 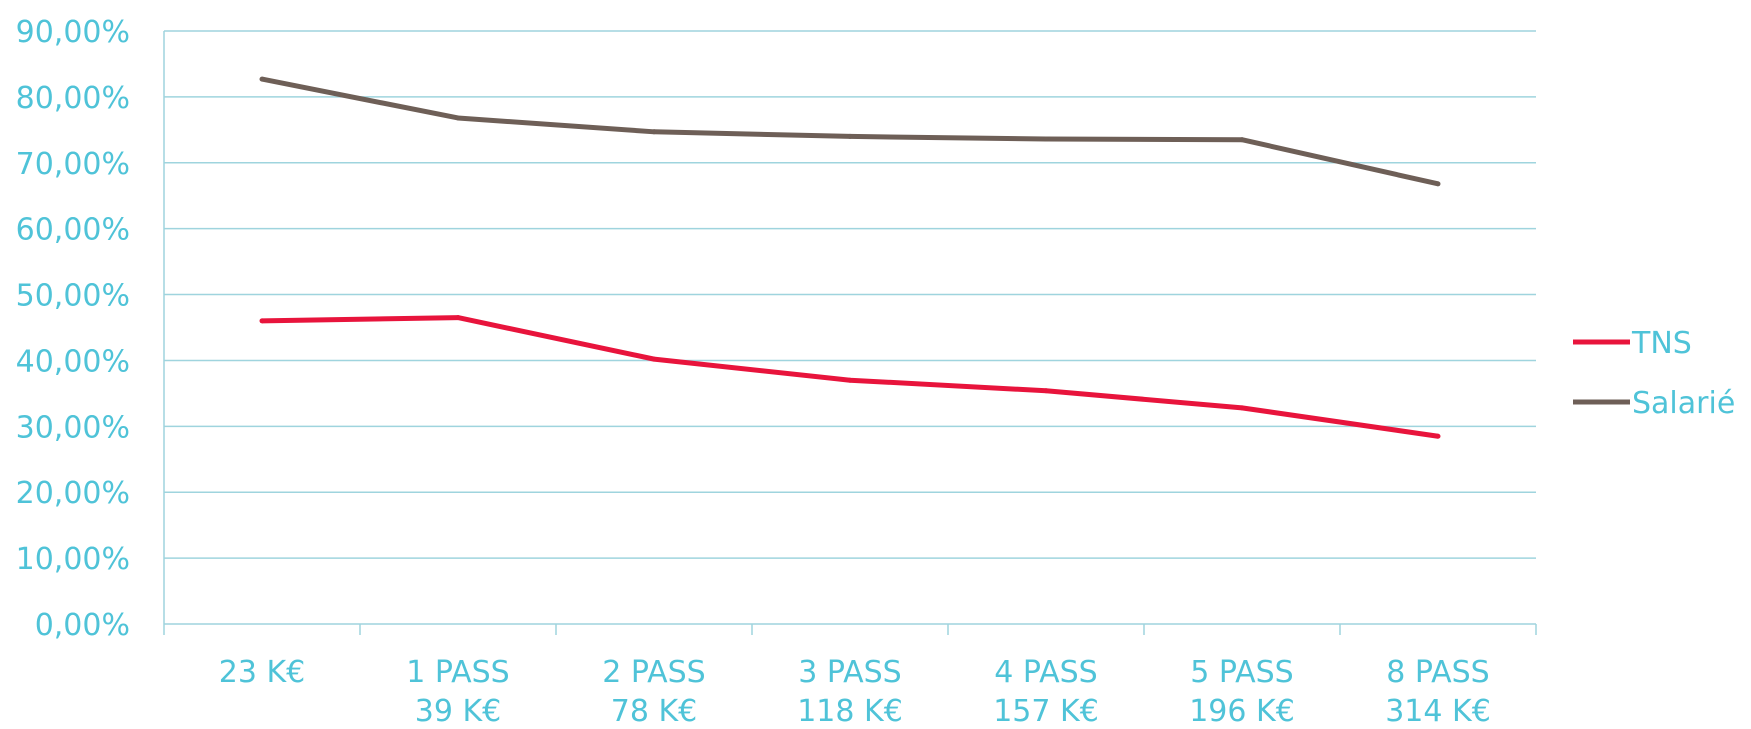 I want to click on y-tick-label: 60,00%, so click(x=73, y=230).